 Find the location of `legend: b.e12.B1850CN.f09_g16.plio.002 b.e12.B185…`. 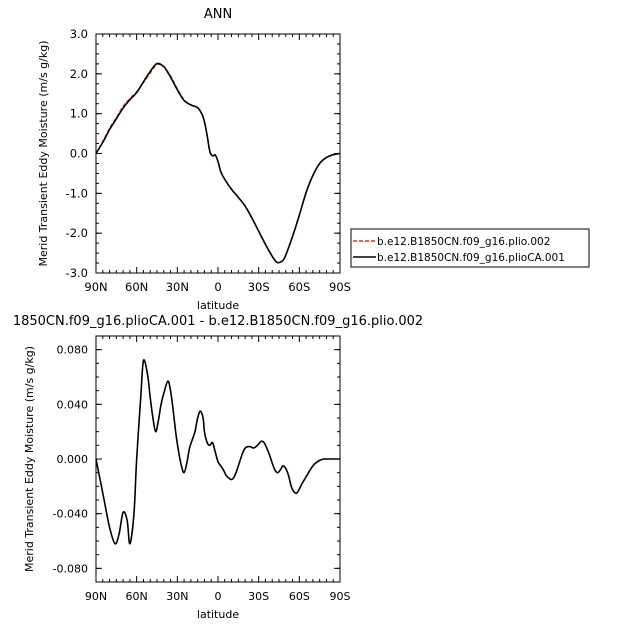

legend: b.e12.B1850CN.f09_g16.plio.002 b.e12.B185… is located at coordinates (470, 248).